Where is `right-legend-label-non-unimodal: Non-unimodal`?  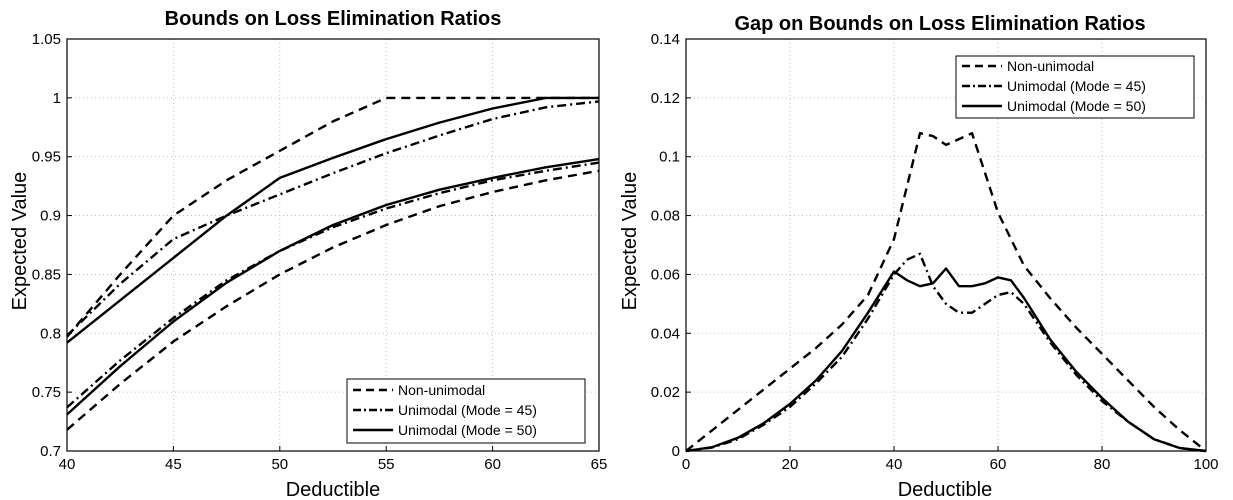 right-legend-label-non-unimodal: Non-unimodal is located at coordinates (1050, 66).